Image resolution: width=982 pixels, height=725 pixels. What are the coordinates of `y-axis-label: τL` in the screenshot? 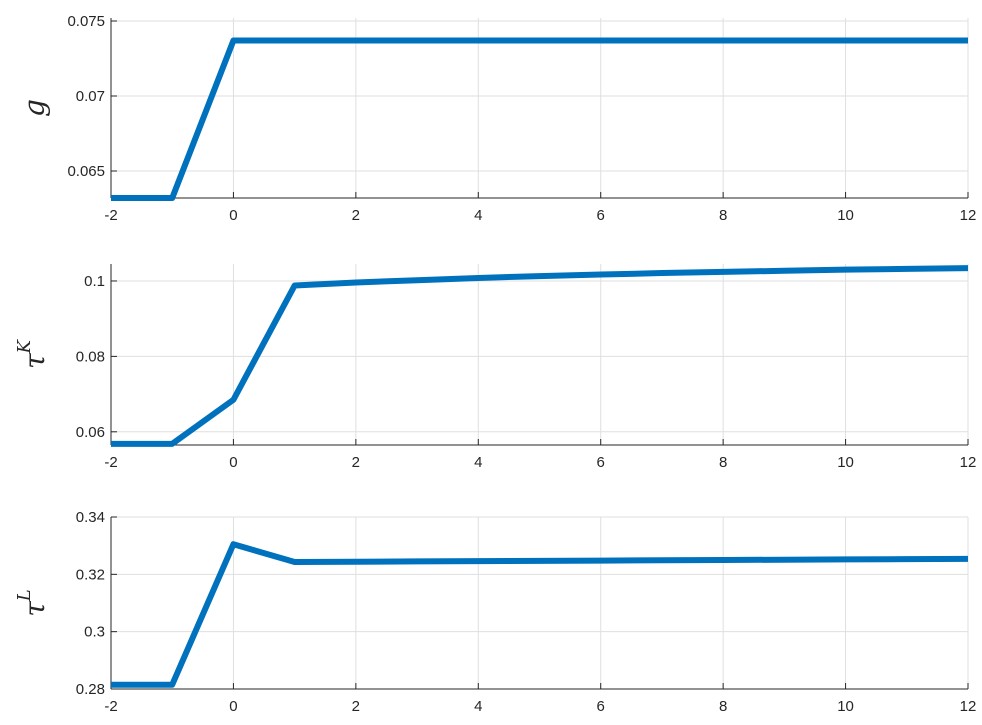 It's located at (32, 602).